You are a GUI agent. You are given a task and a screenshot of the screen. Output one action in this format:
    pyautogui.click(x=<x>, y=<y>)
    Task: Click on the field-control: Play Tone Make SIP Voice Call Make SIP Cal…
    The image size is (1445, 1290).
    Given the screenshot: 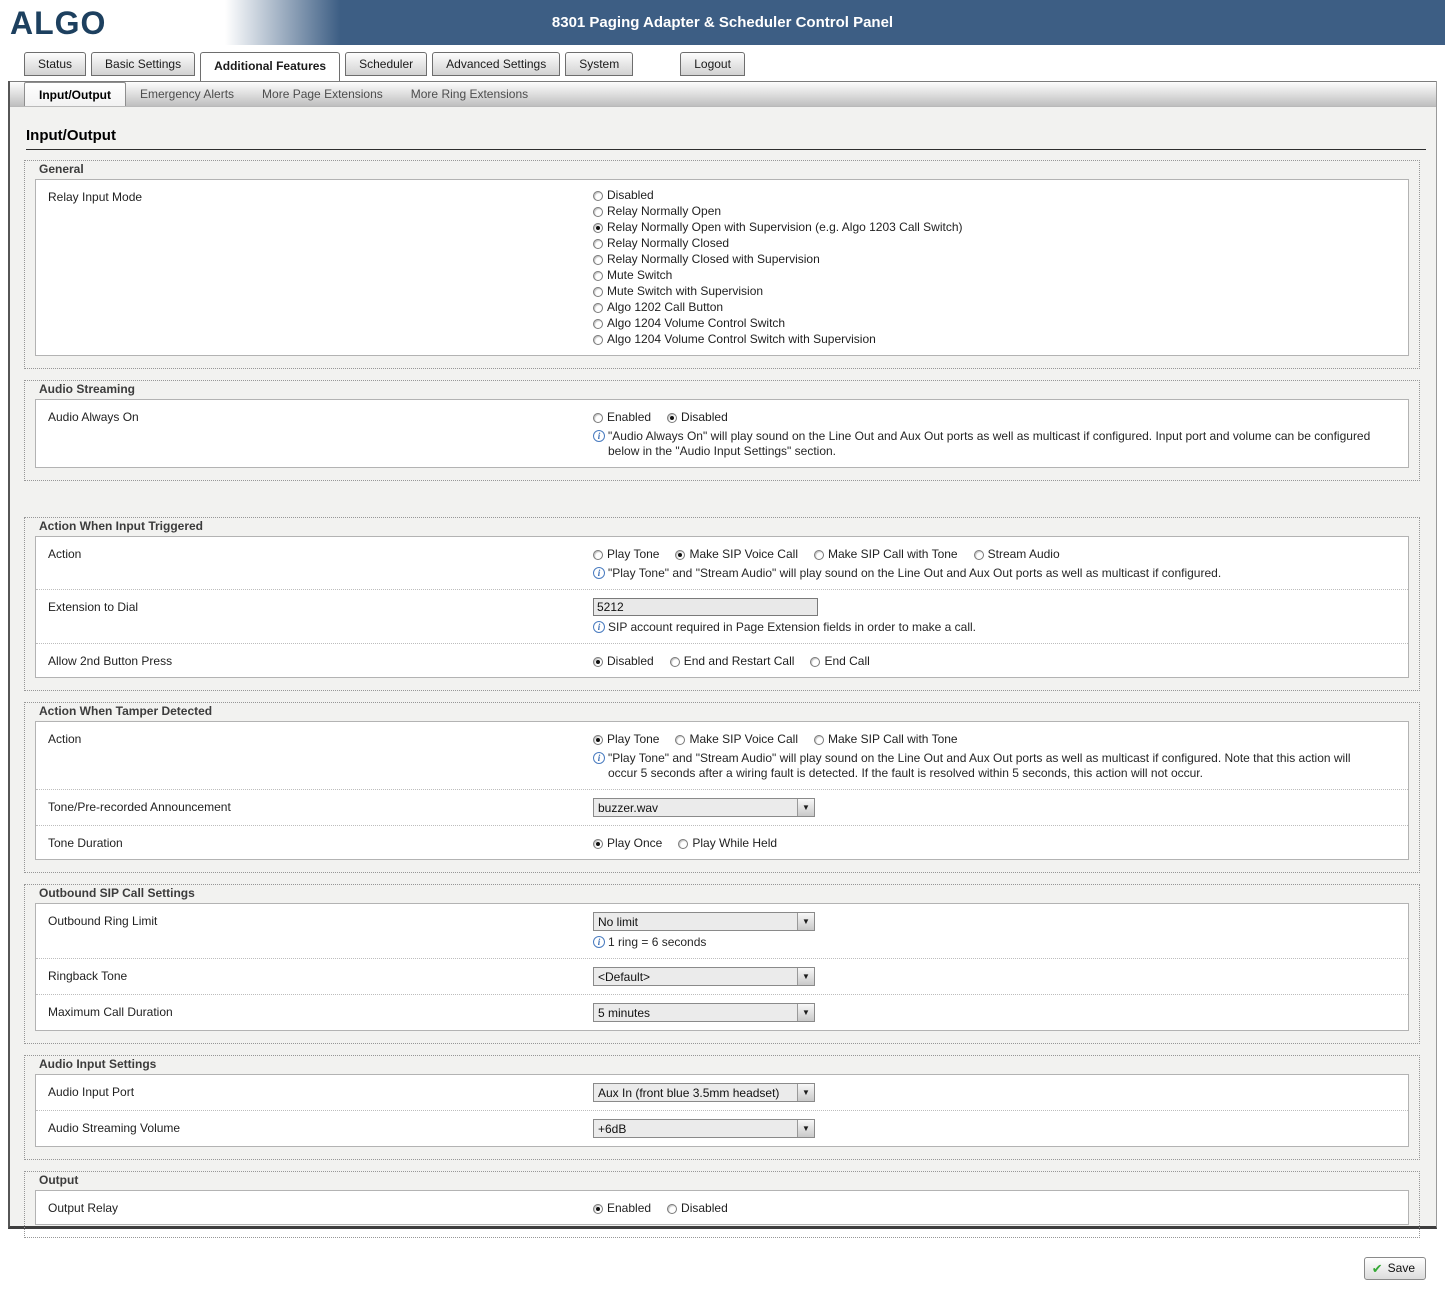 What is the action you would take?
    pyautogui.click(x=995, y=563)
    